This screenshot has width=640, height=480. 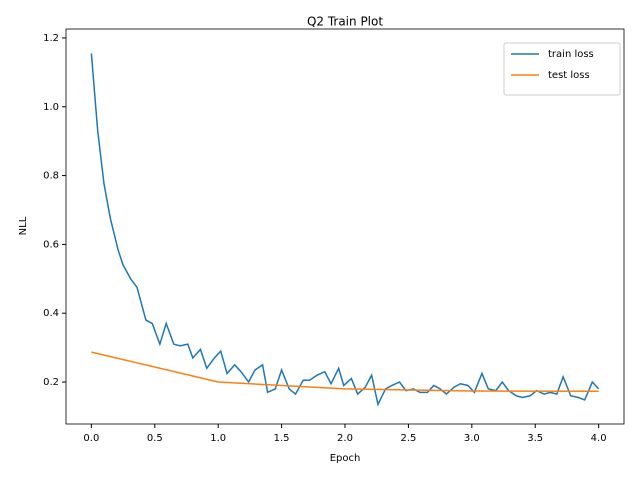 I want to click on x-tick-label: 4.0, so click(x=599, y=438).